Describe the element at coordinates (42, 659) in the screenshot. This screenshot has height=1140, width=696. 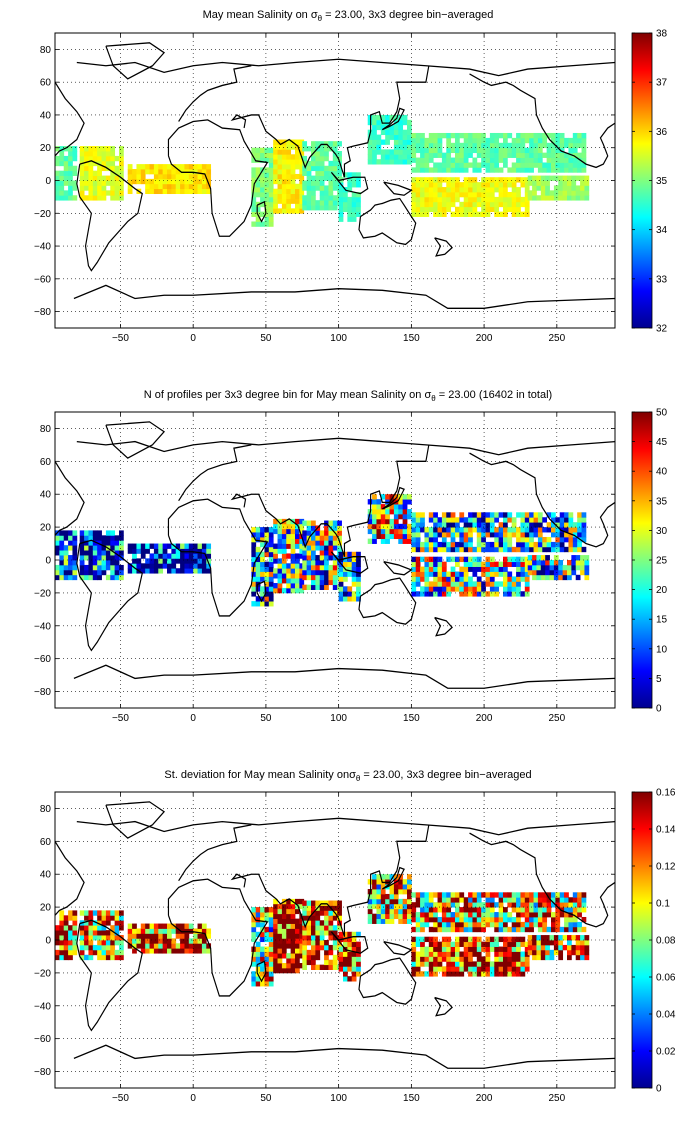
I see `y-tick-label: −60` at that location.